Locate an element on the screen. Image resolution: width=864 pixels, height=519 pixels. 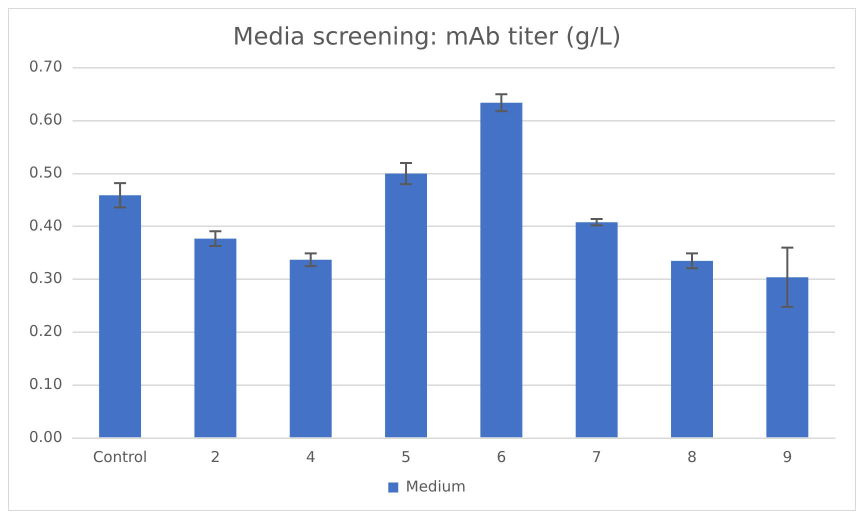
legend-label: Medium is located at coordinates (436, 486).